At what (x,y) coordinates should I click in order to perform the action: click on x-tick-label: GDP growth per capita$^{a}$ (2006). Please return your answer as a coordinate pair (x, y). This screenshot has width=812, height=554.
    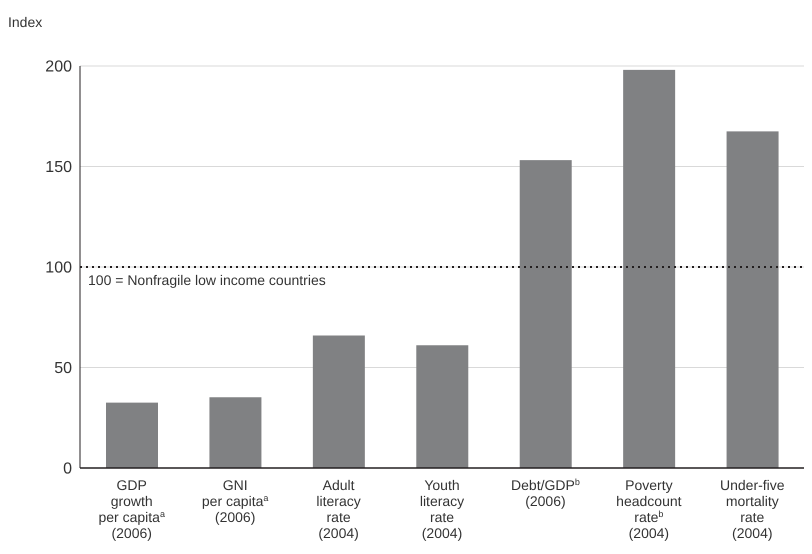
    Looking at the image, I should click on (131, 509).